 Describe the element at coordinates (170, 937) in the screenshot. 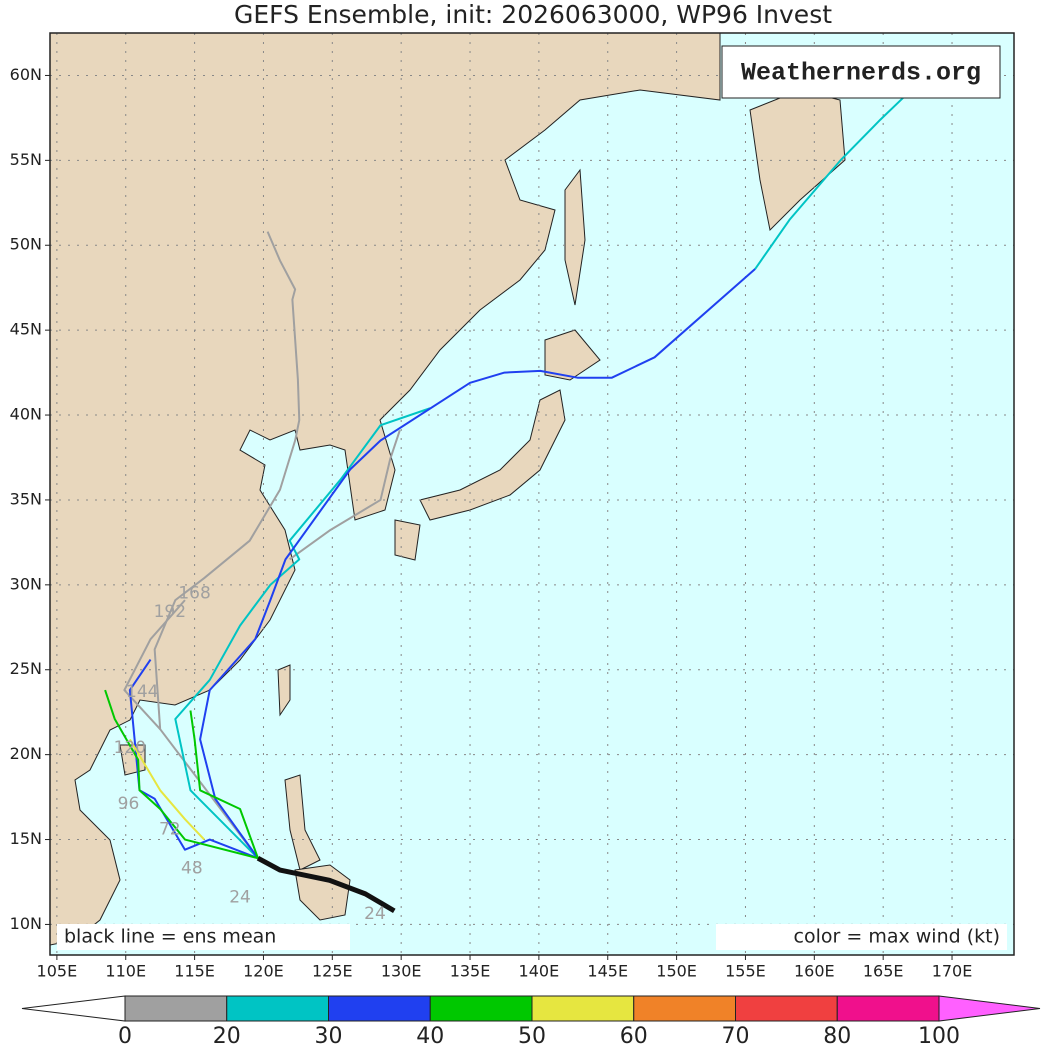

I see `legend-mean: black line = ens mean` at that location.